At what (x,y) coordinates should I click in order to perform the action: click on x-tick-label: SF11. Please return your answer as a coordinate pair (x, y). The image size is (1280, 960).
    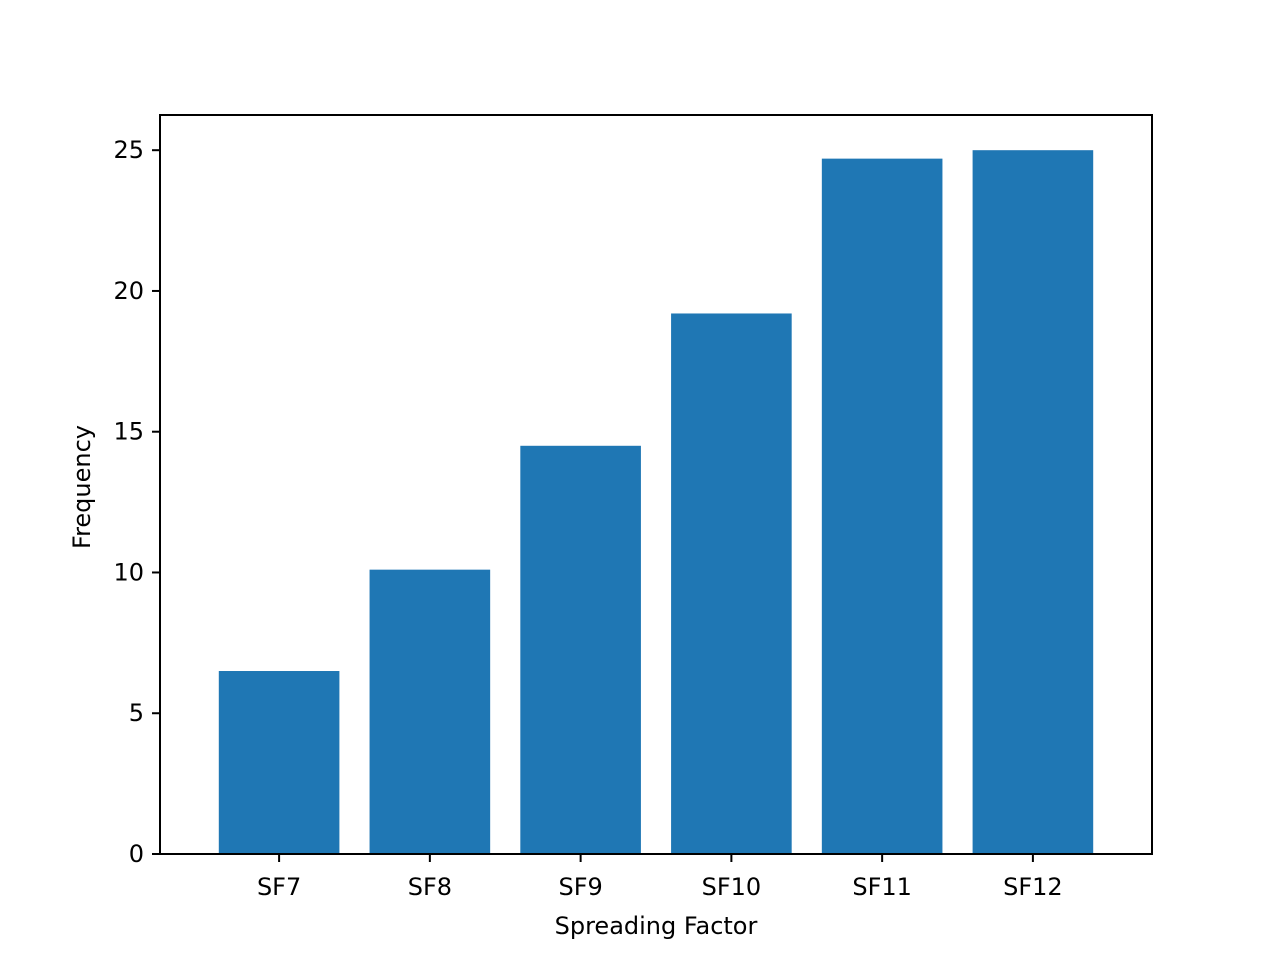
    Looking at the image, I should click on (882, 887).